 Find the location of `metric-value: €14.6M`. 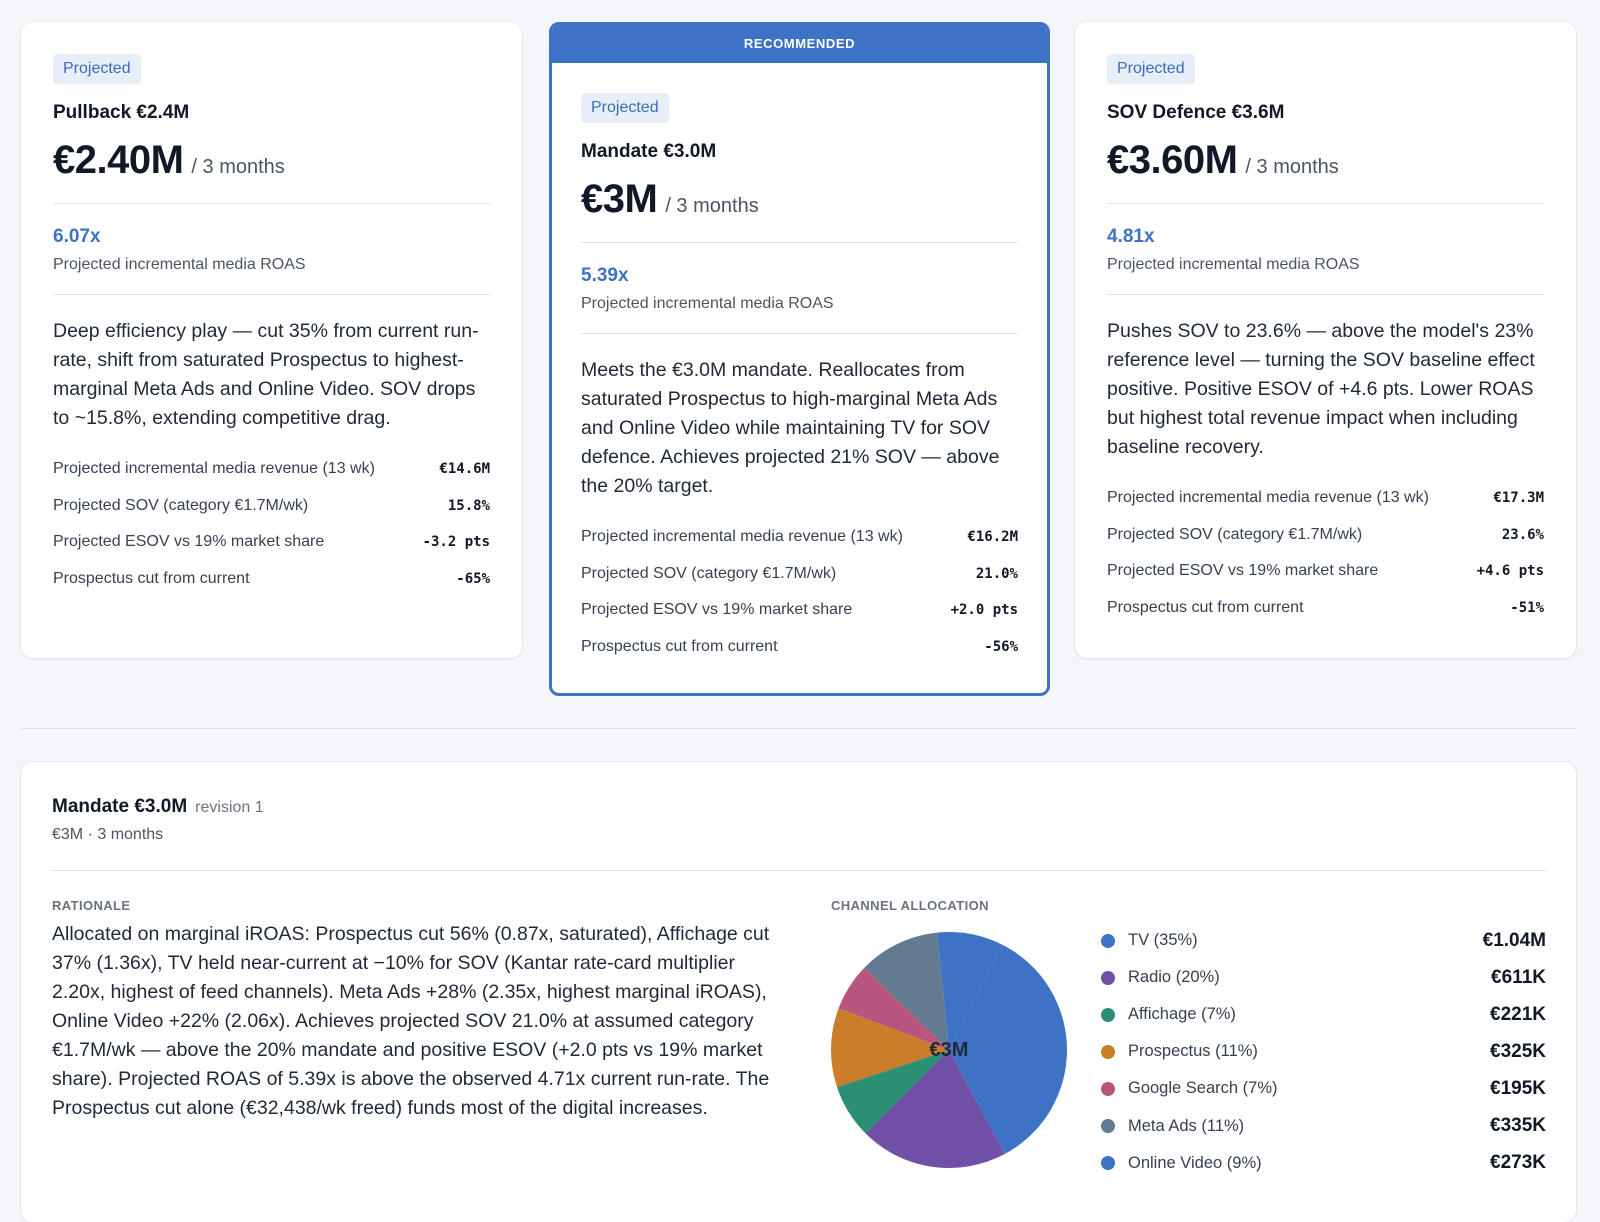

metric-value: €14.6M is located at coordinates (464, 469).